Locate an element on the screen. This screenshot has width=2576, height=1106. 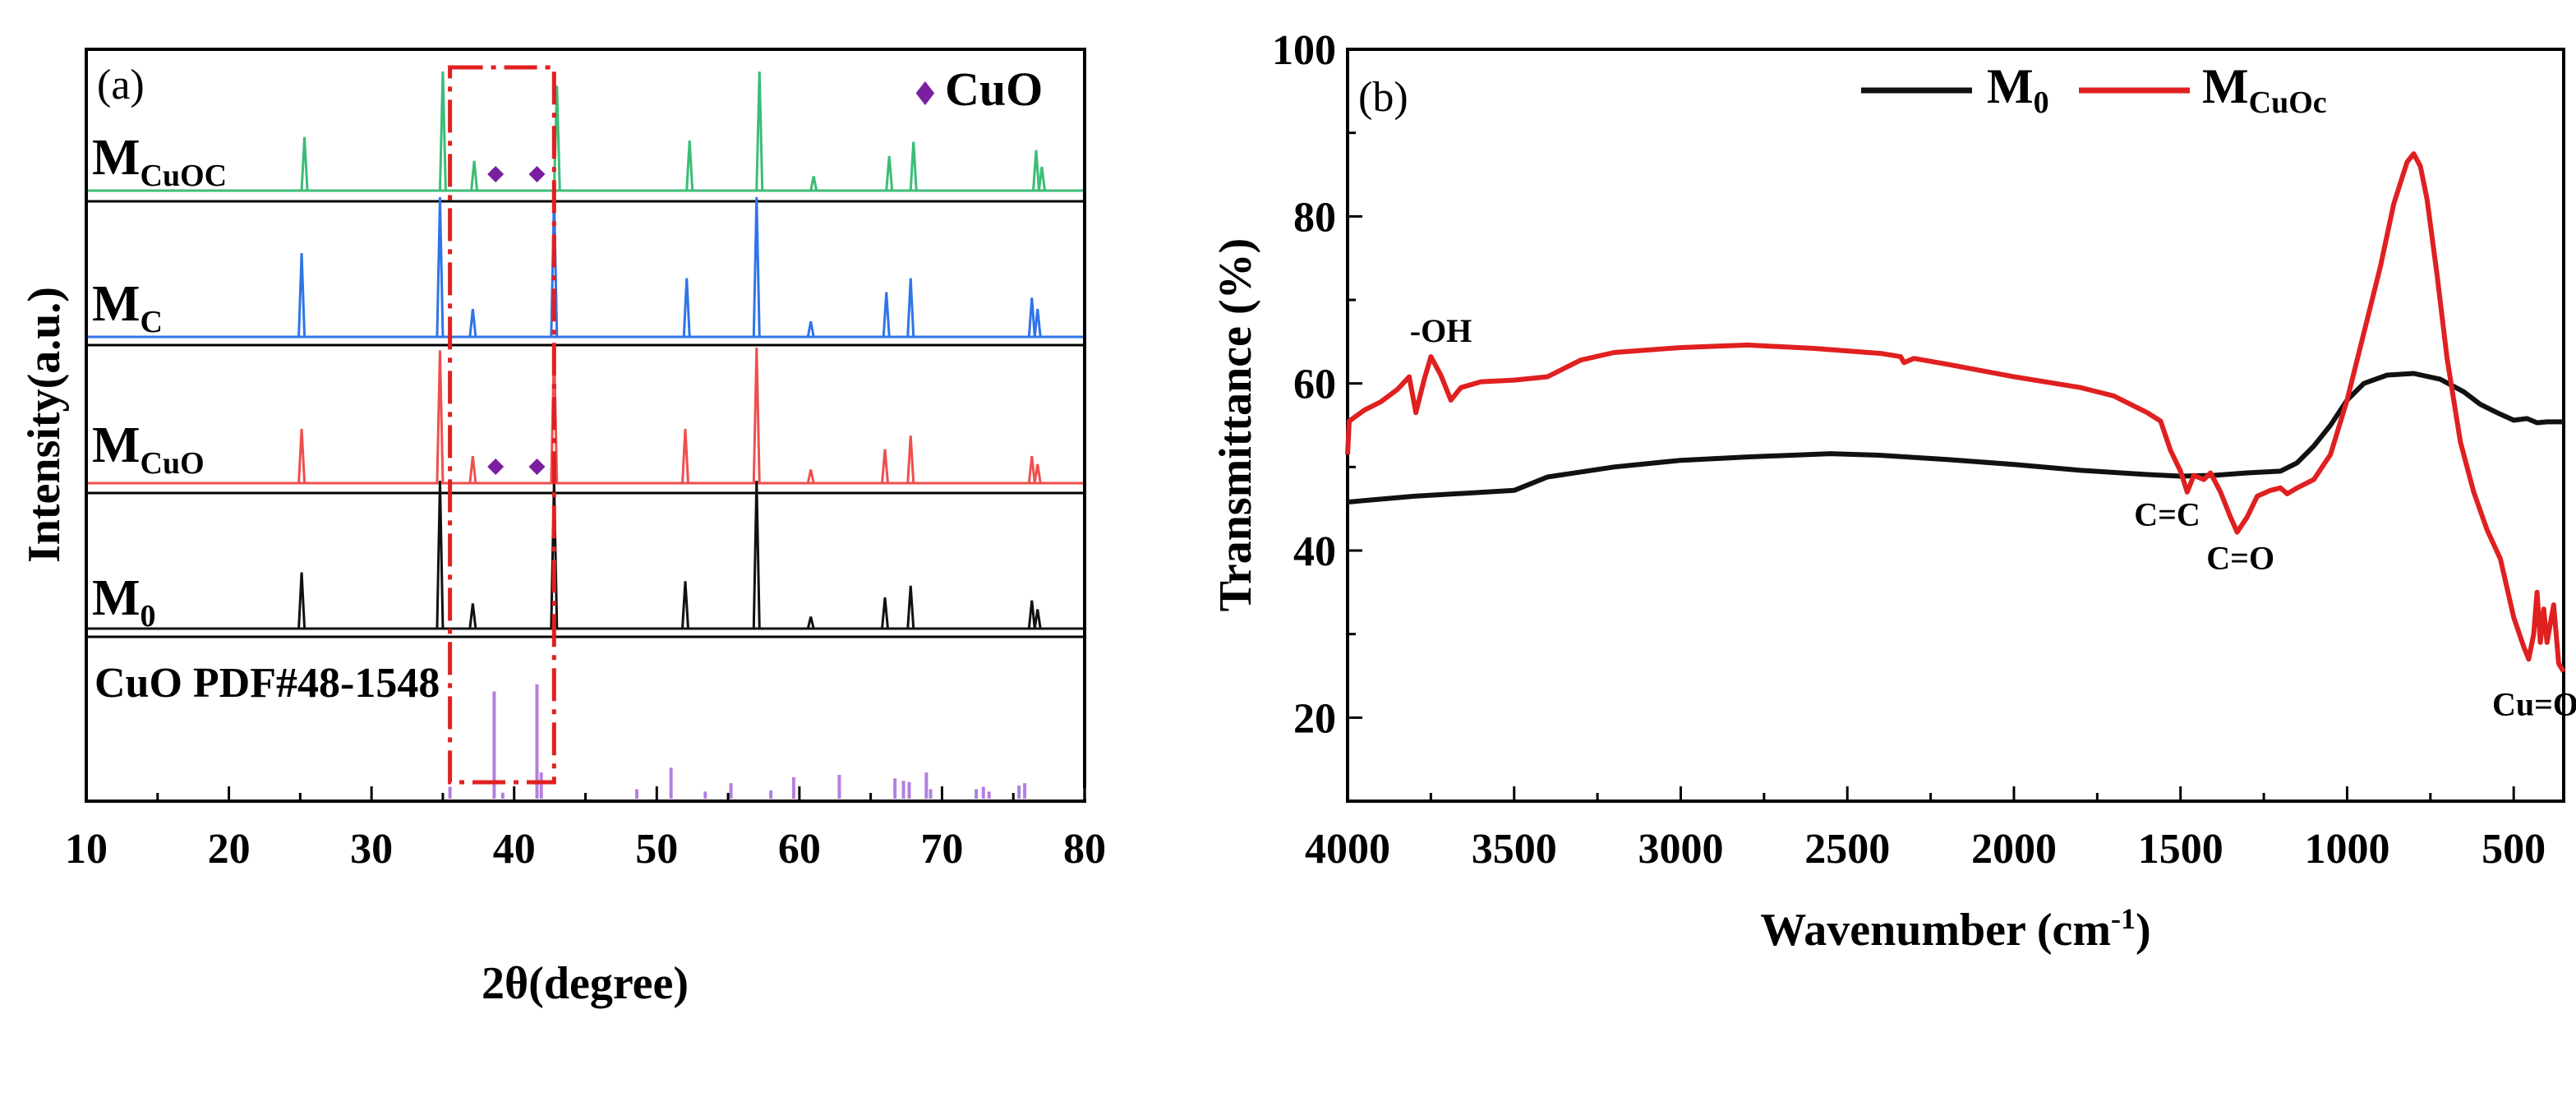
ftir-x-tick-label: 3500 is located at coordinates (1514, 849).